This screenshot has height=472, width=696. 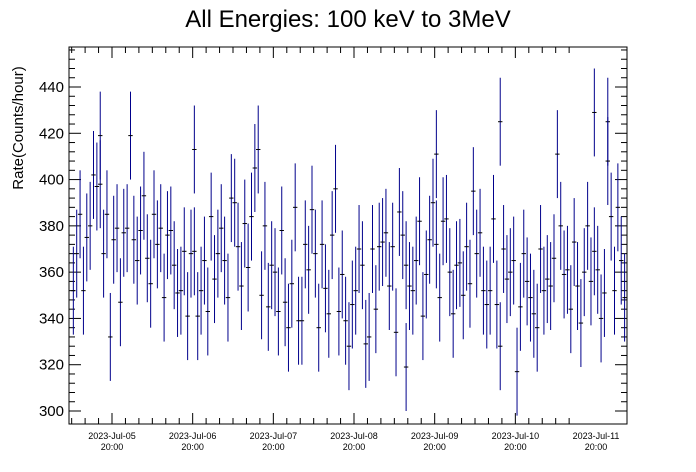 I want to click on y-tick-label: 360, so click(x=51, y=272).